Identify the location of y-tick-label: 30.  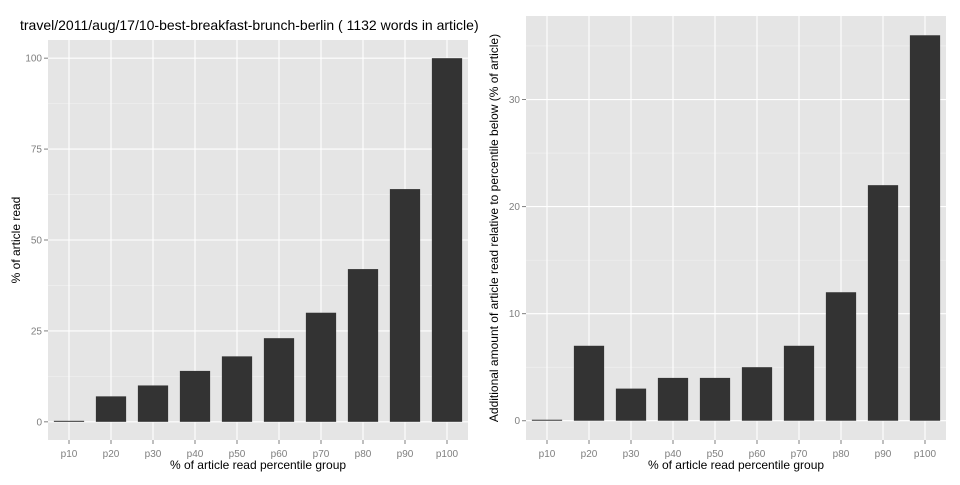
(515, 100).